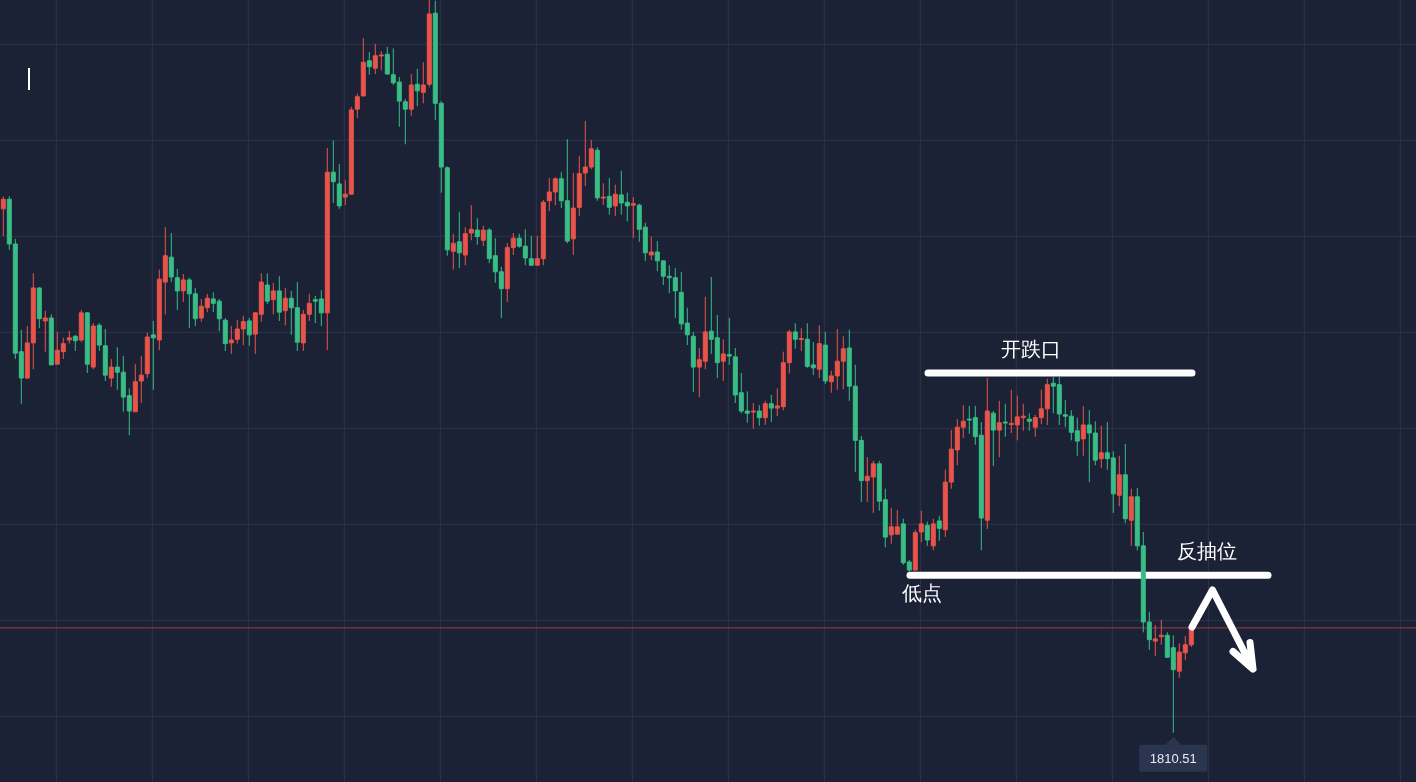 The height and width of the screenshot is (782, 1416). What do you see at coordinates (1031, 348) in the screenshot?
I see `ref-line-label: 开跌口` at bounding box center [1031, 348].